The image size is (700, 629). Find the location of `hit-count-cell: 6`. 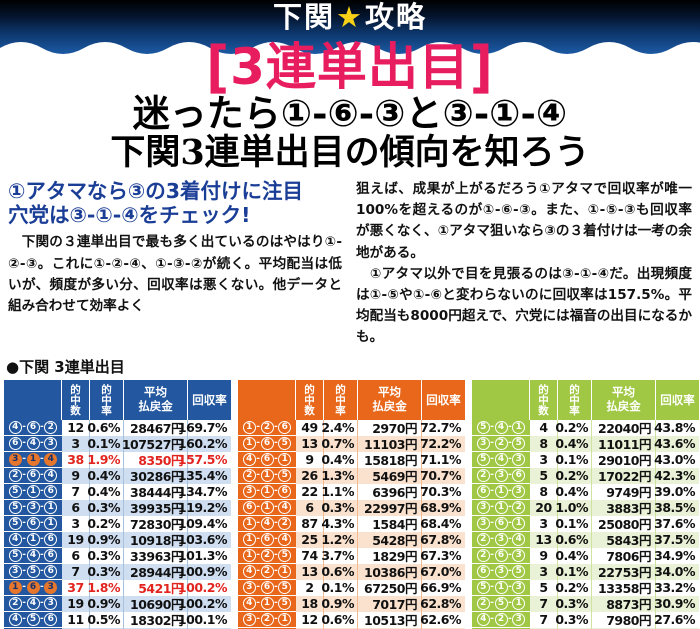

hit-count-cell: 6 is located at coordinates (310, 507).